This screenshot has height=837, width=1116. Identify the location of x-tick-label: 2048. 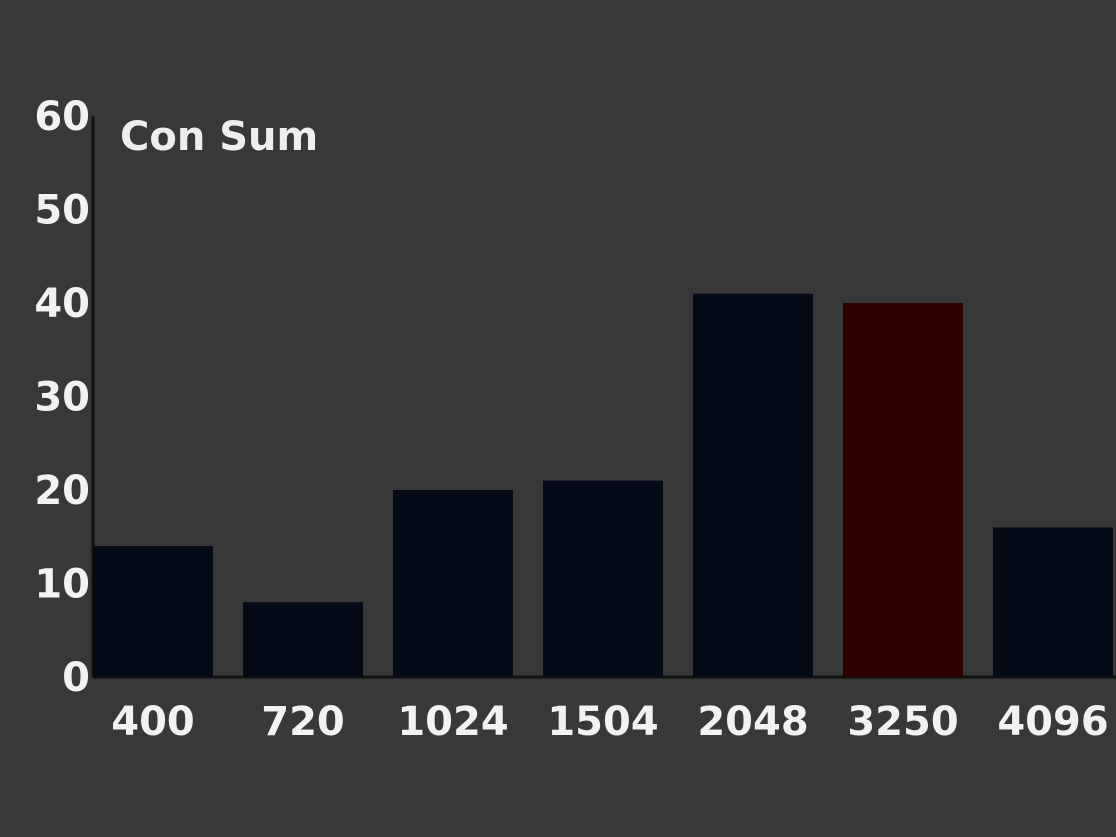
(752, 722).